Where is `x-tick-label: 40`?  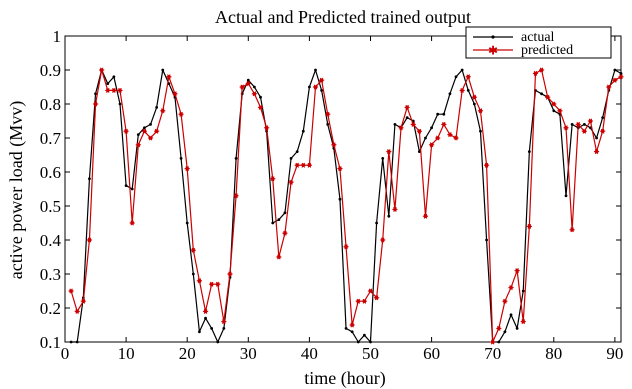 x-tick-label: 40 is located at coordinates (309, 353).